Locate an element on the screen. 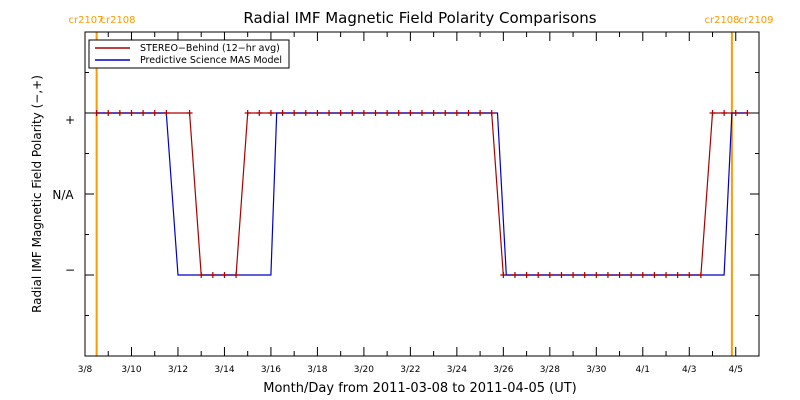 Image resolution: width=800 pixels, height=400 pixels. legend-label-stereo: STEREO−Behind (12−hr avg) is located at coordinates (210, 48).